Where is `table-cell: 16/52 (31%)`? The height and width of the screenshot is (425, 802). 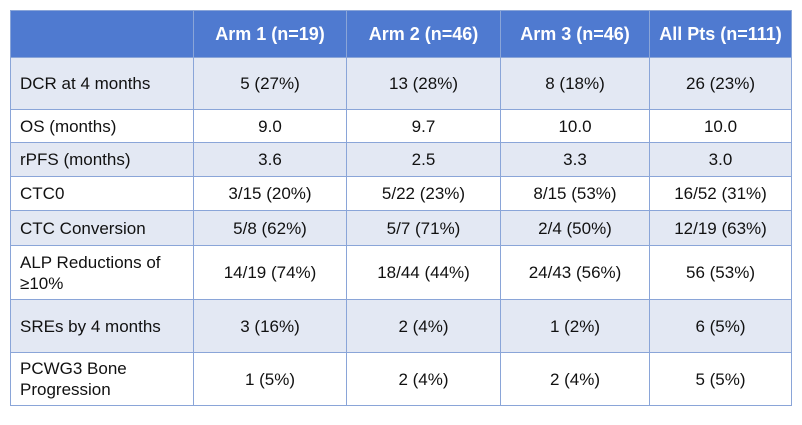
table-cell: 16/52 (31%) is located at coordinates (720, 193).